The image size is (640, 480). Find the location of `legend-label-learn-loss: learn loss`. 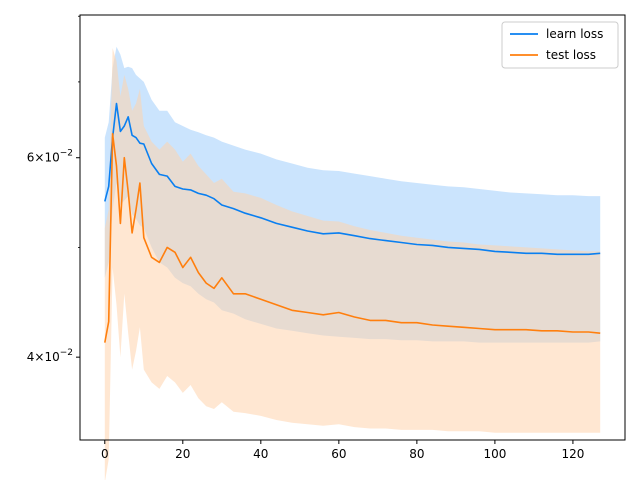

legend-label-learn-loss: learn loss is located at coordinates (574, 34).